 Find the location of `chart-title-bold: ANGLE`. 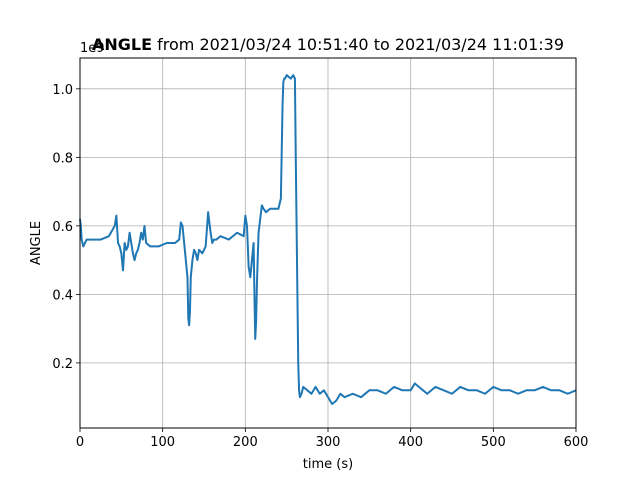

chart-title-bold: ANGLE is located at coordinates (122, 44).